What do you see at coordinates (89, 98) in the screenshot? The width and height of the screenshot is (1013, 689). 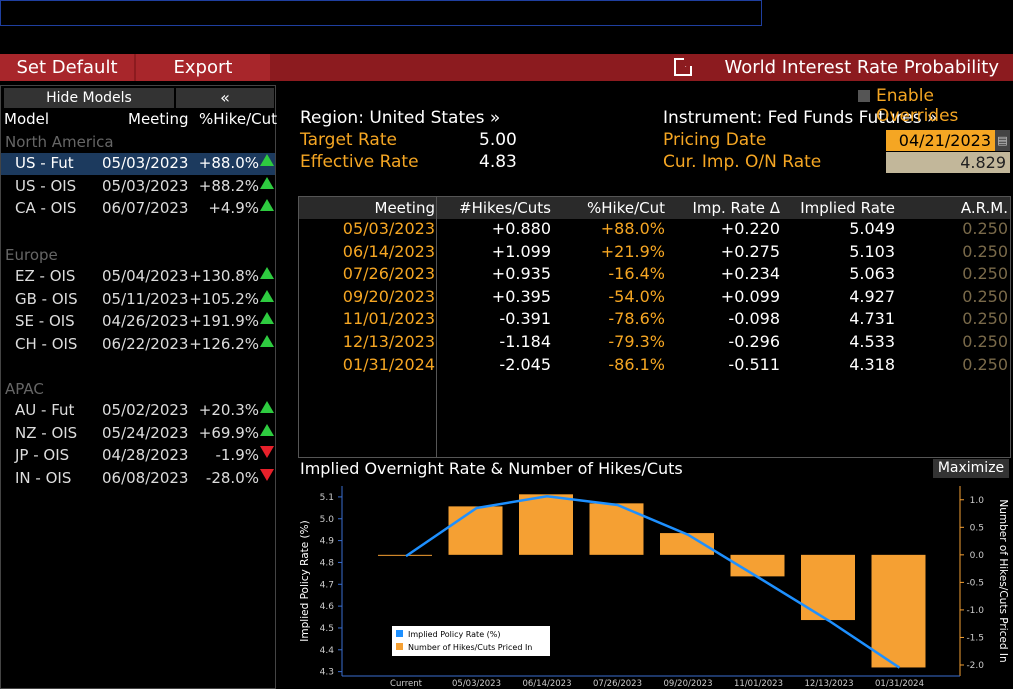 I see `hide-models-button: Hide Models` at bounding box center [89, 98].